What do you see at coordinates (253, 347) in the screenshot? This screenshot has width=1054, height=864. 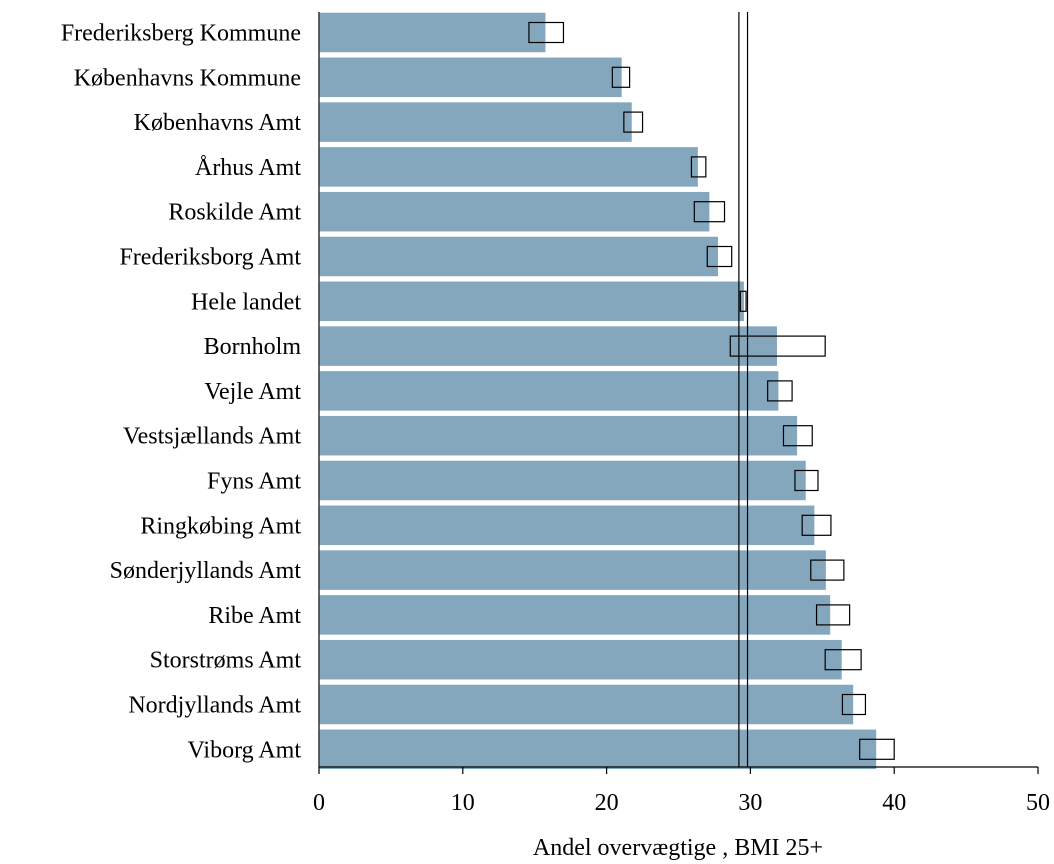 I see `category-label: Bornholm` at bounding box center [253, 347].